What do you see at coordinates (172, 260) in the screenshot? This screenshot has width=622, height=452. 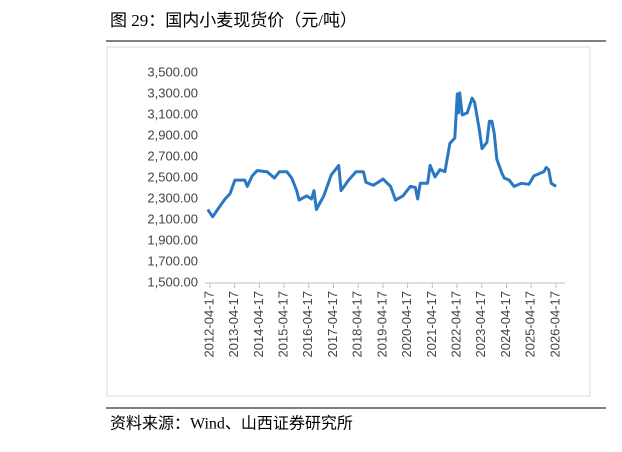 I see `y-tick-label: 1,700.00` at bounding box center [172, 260].